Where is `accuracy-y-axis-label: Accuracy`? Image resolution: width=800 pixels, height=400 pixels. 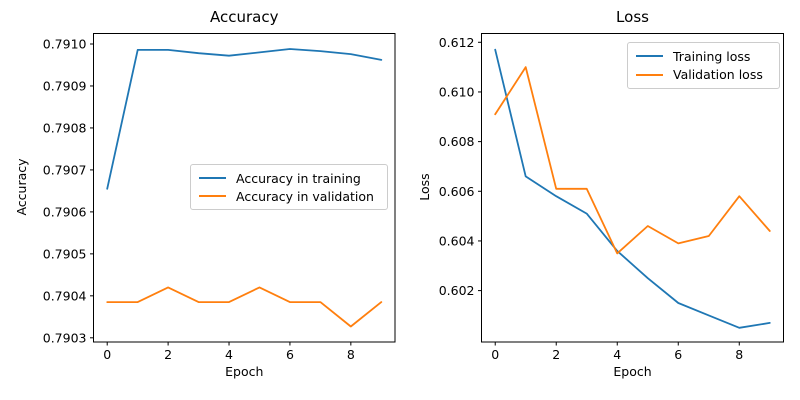 accuracy-y-axis-label: Accuracy is located at coordinates (21, 187).